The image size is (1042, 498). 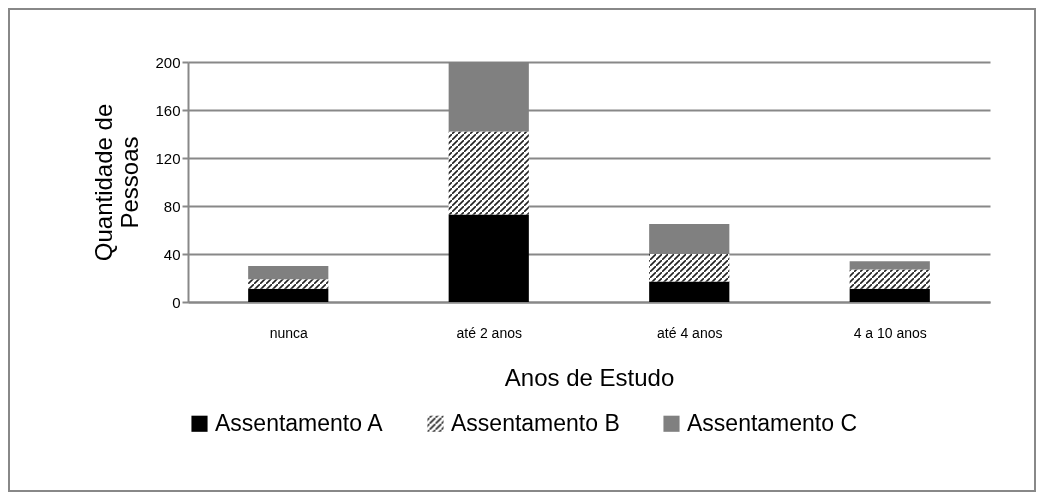 I want to click on y-tick-label: 0, so click(x=176, y=302).